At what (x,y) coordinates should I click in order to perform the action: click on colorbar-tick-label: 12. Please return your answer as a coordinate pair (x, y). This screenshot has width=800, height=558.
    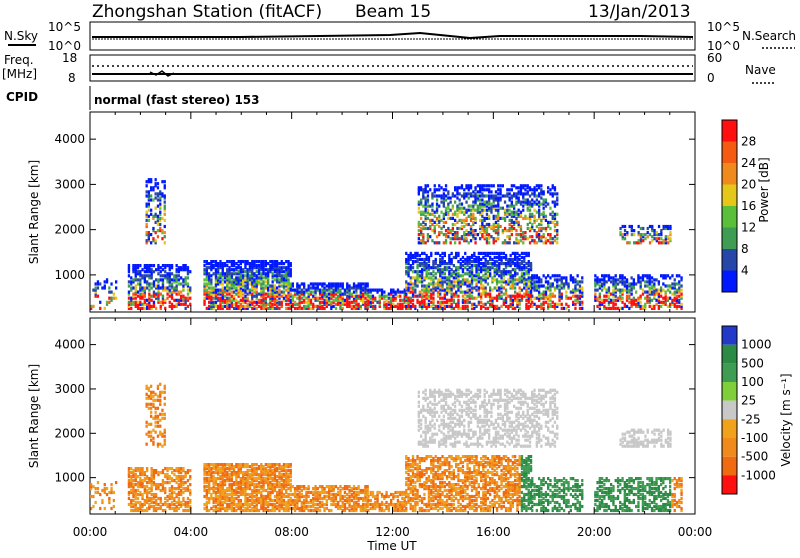
    Looking at the image, I should click on (748, 228).